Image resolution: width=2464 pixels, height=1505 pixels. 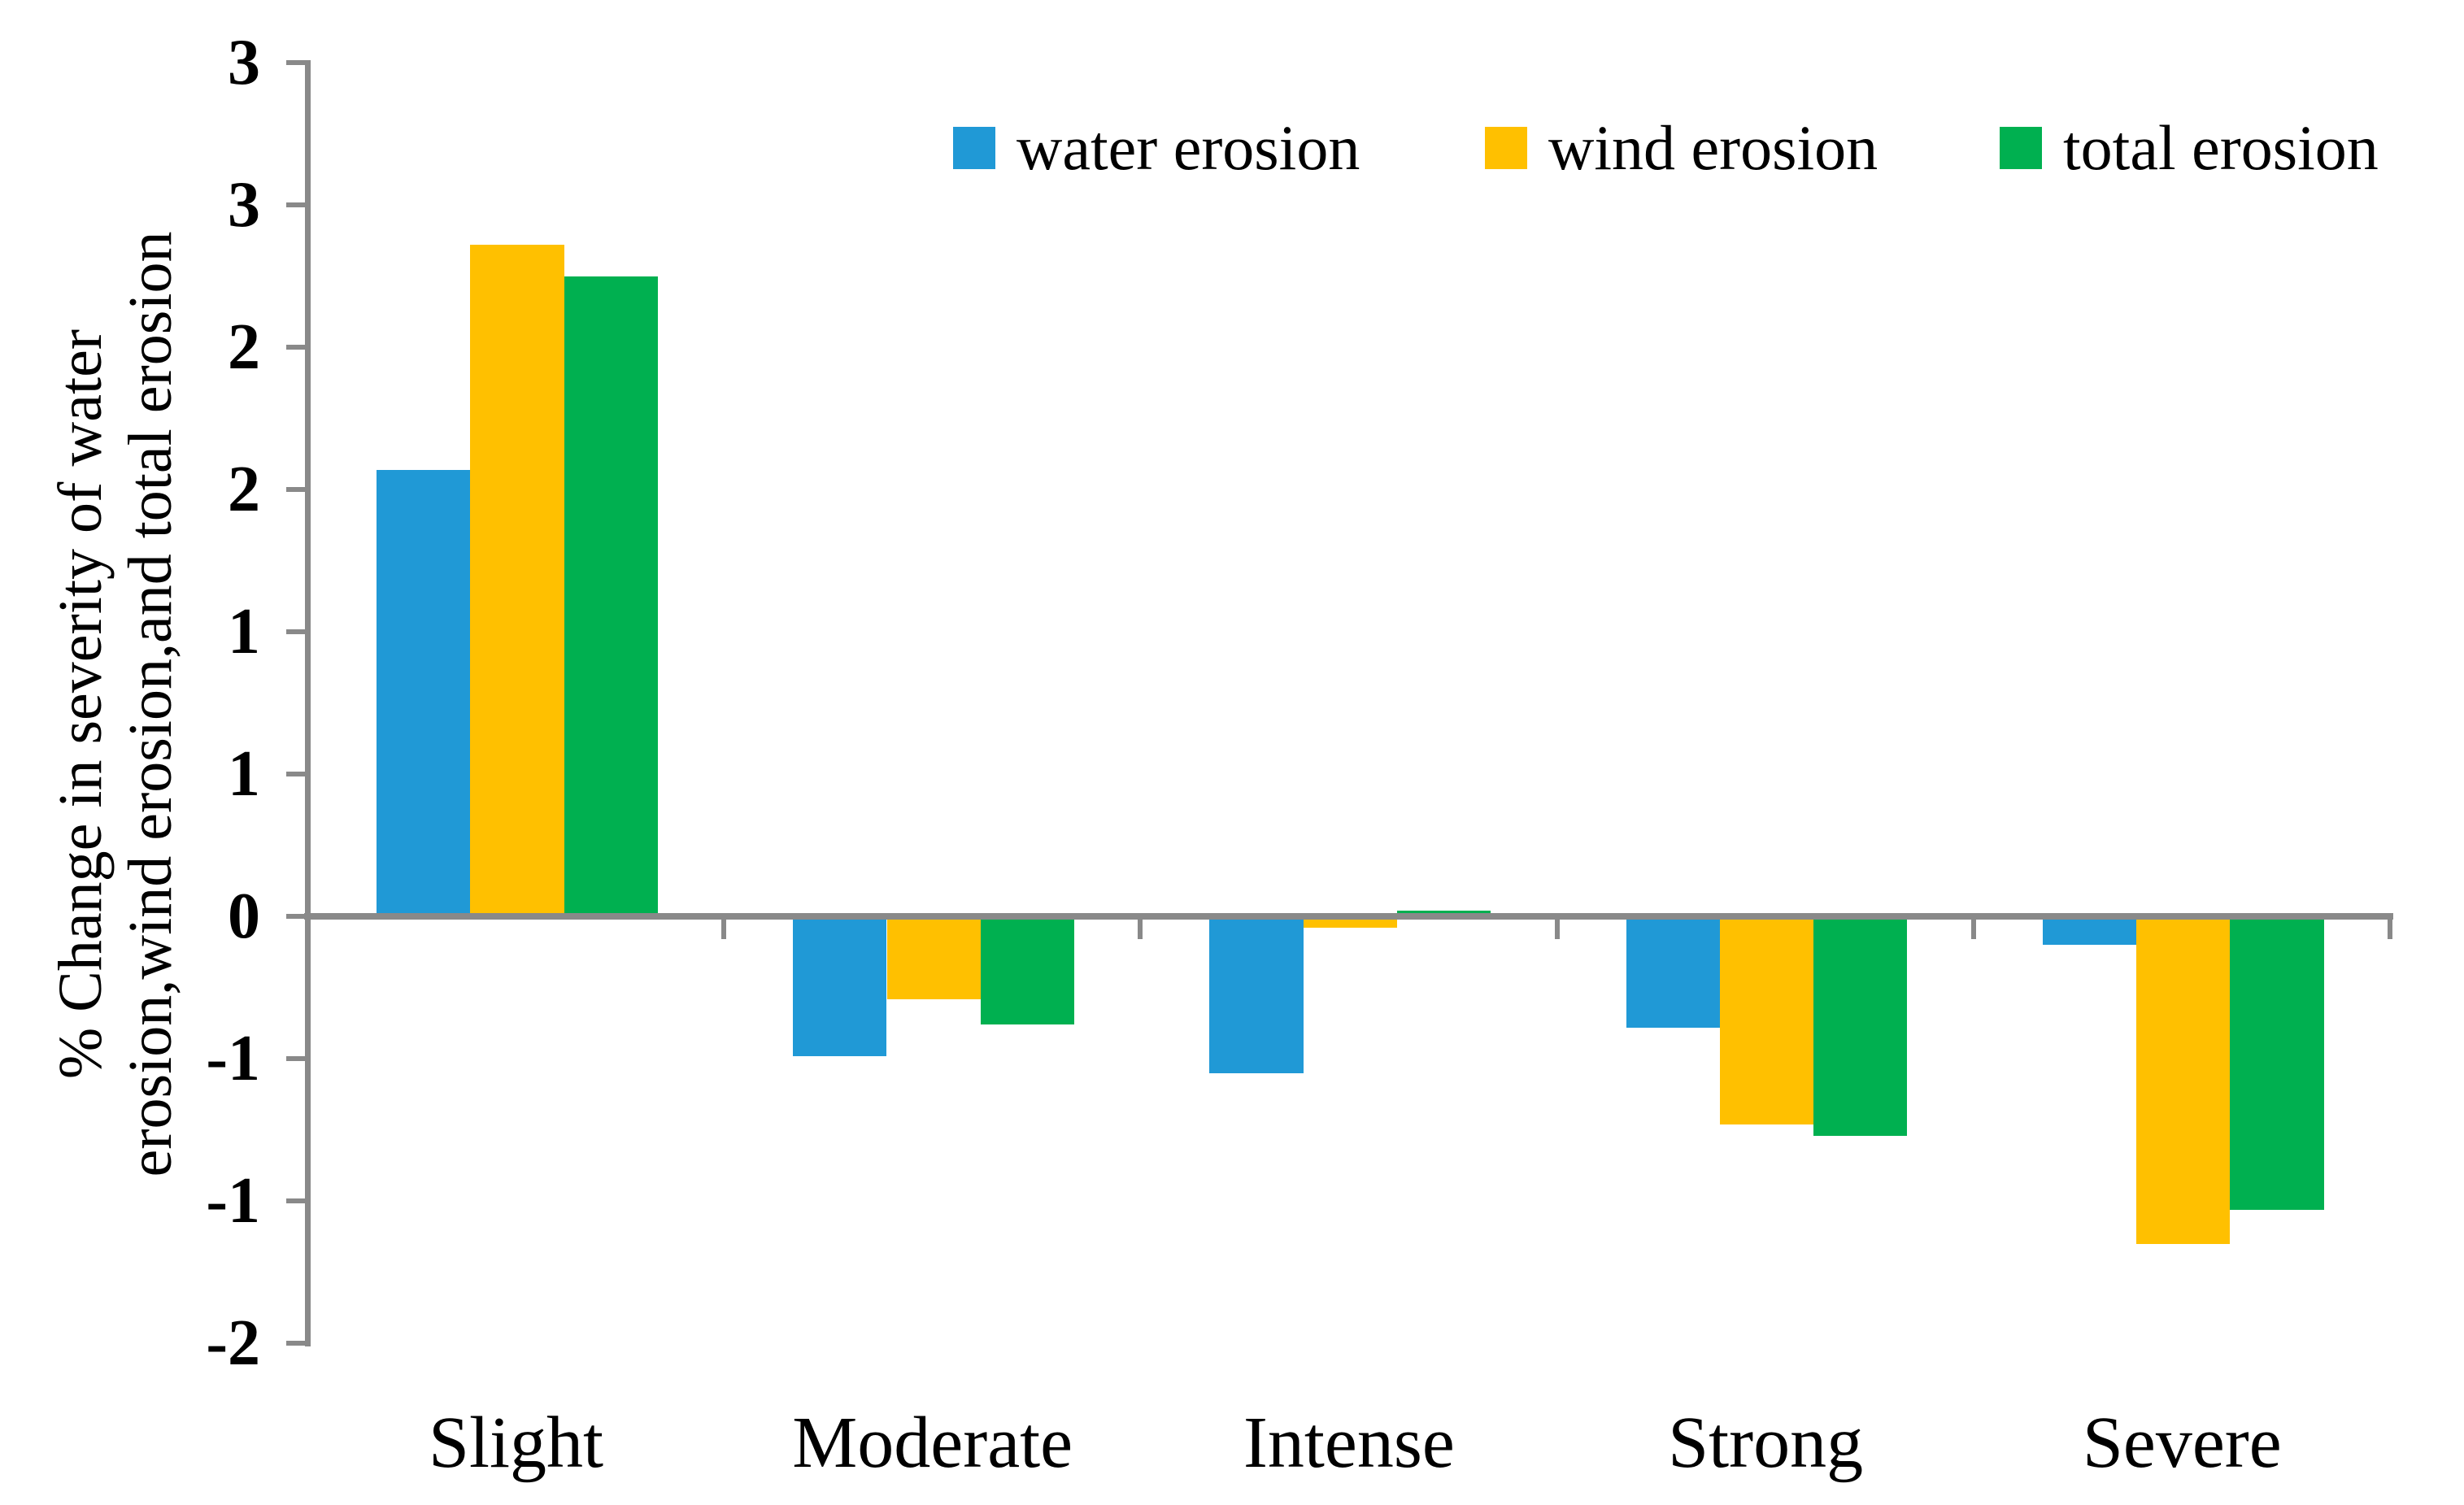 I want to click on bar-water-erosion-slight, so click(x=424, y=693).